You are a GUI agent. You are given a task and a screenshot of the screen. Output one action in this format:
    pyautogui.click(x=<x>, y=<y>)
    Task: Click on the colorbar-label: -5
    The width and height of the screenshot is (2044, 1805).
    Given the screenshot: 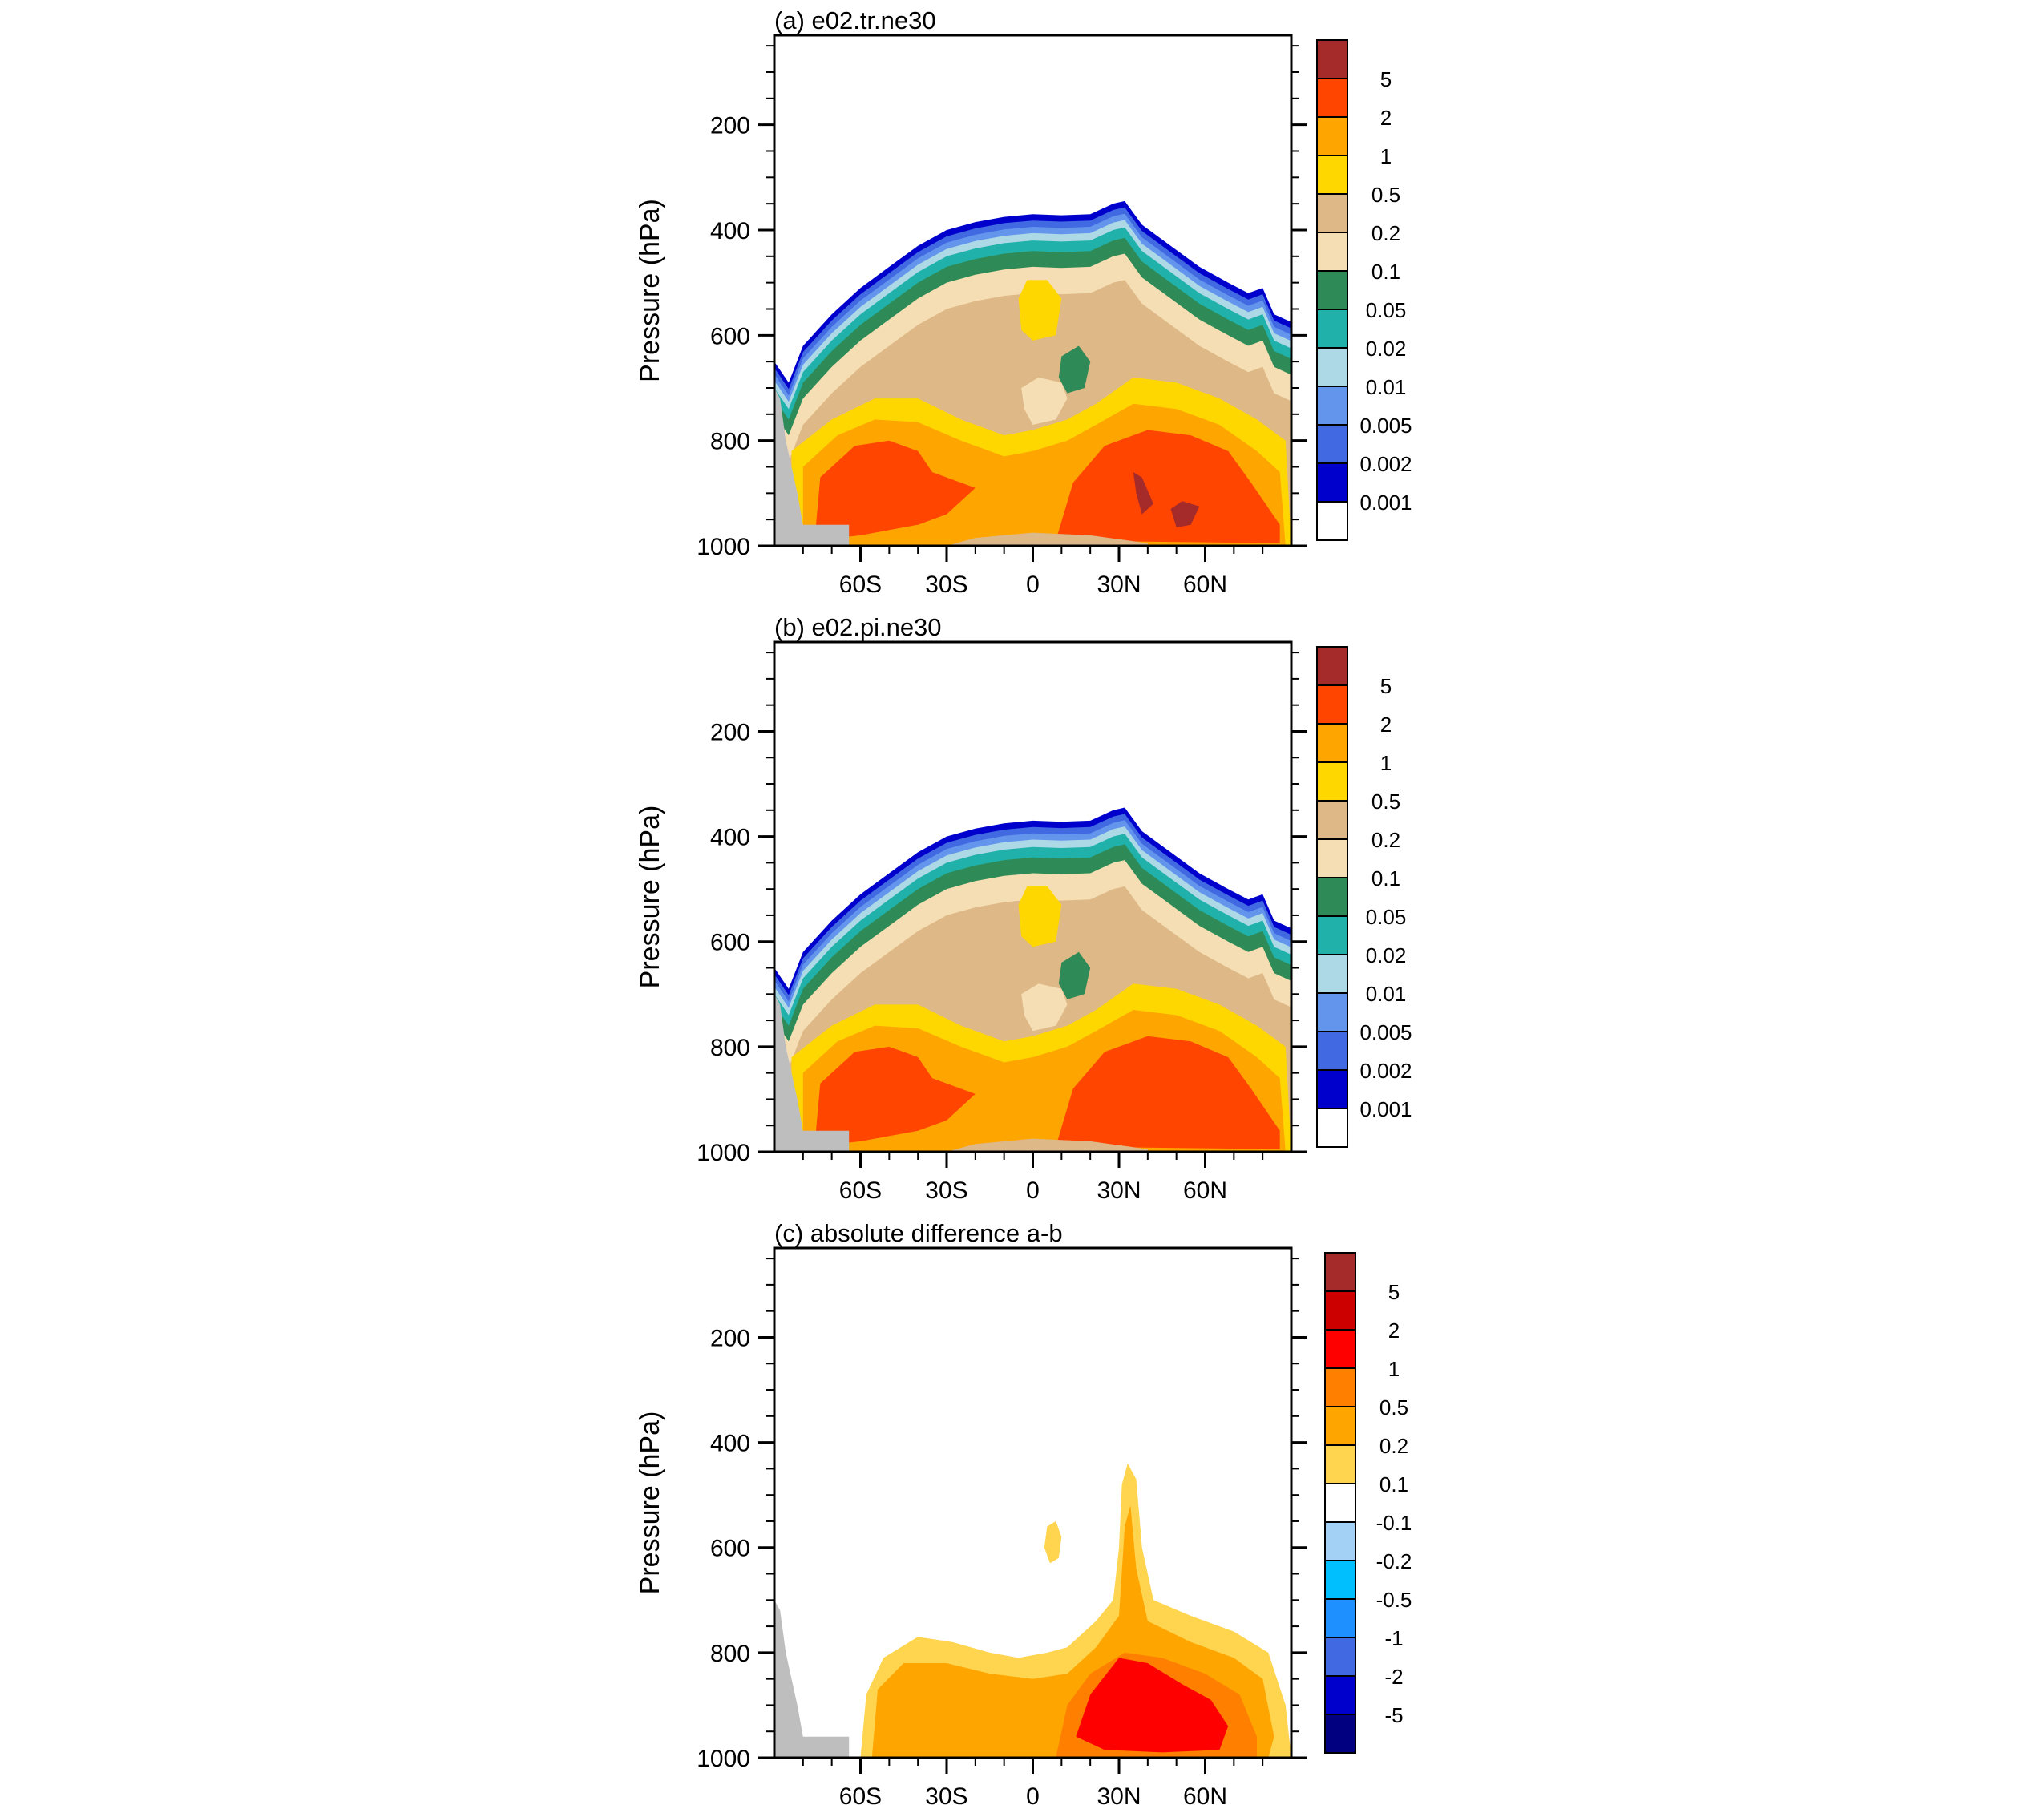 What is the action you would take?
    pyautogui.click(x=1393, y=1715)
    